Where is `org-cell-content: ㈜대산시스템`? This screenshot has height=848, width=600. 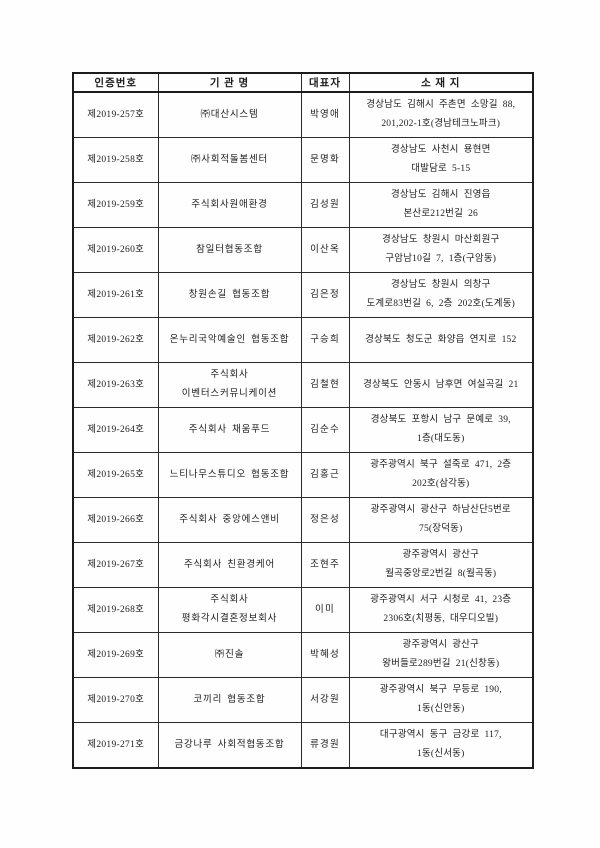 org-cell-content: ㈜대산시스템 is located at coordinates (230, 115).